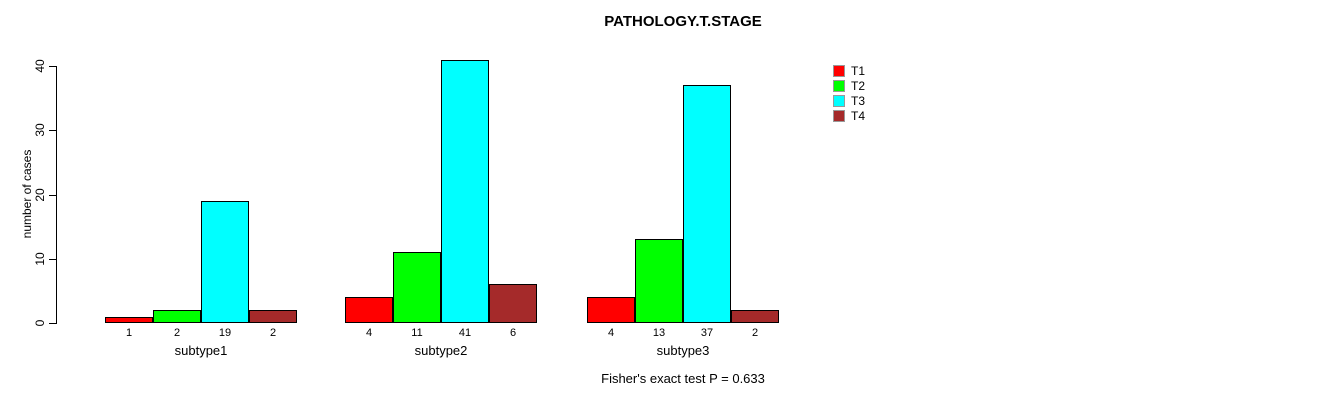 Image resolution: width=1340 pixels, height=400 pixels. What do you see at coordinates (129, 320) in the screenshot?
I see `bar-t1-subtype1` at bounding box center [129, 320].